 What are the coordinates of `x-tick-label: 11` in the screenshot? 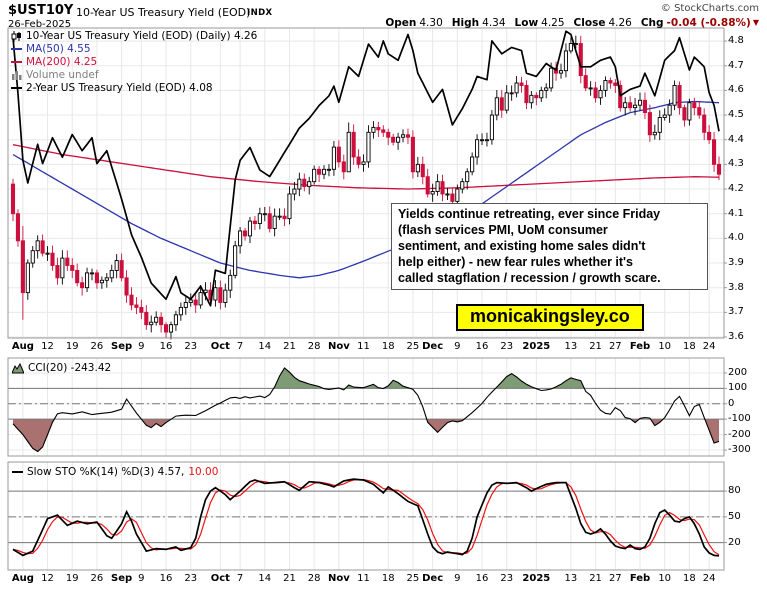 It's located at (363, 578).